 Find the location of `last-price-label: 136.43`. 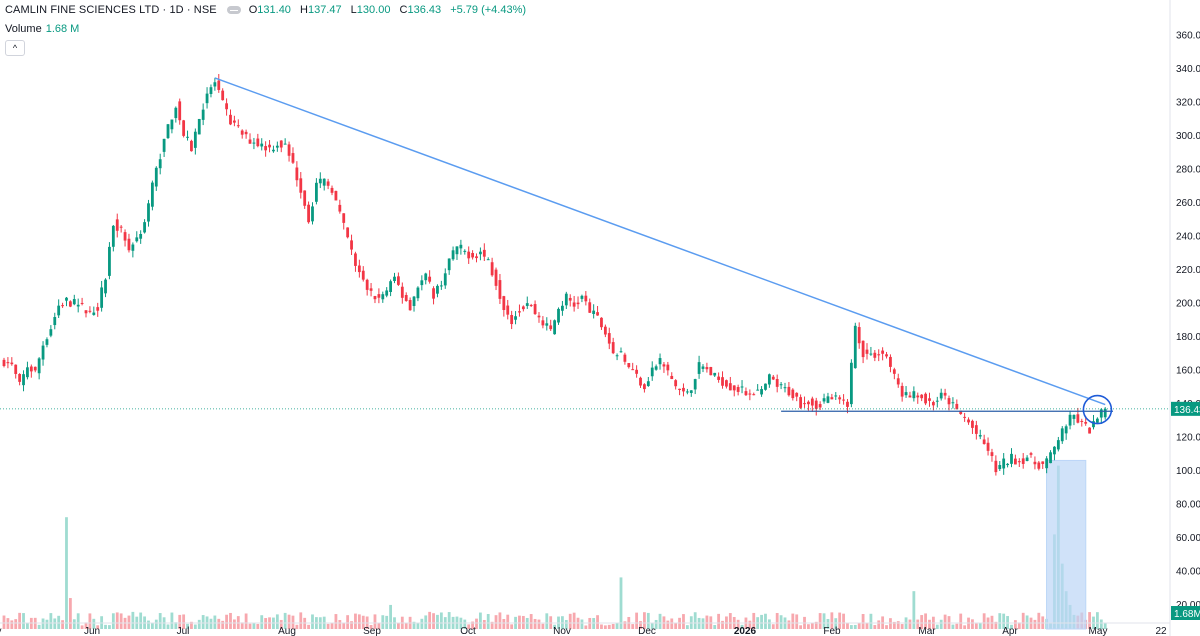

last-price-label: 136.43 is located at coordinates (1187, 410).